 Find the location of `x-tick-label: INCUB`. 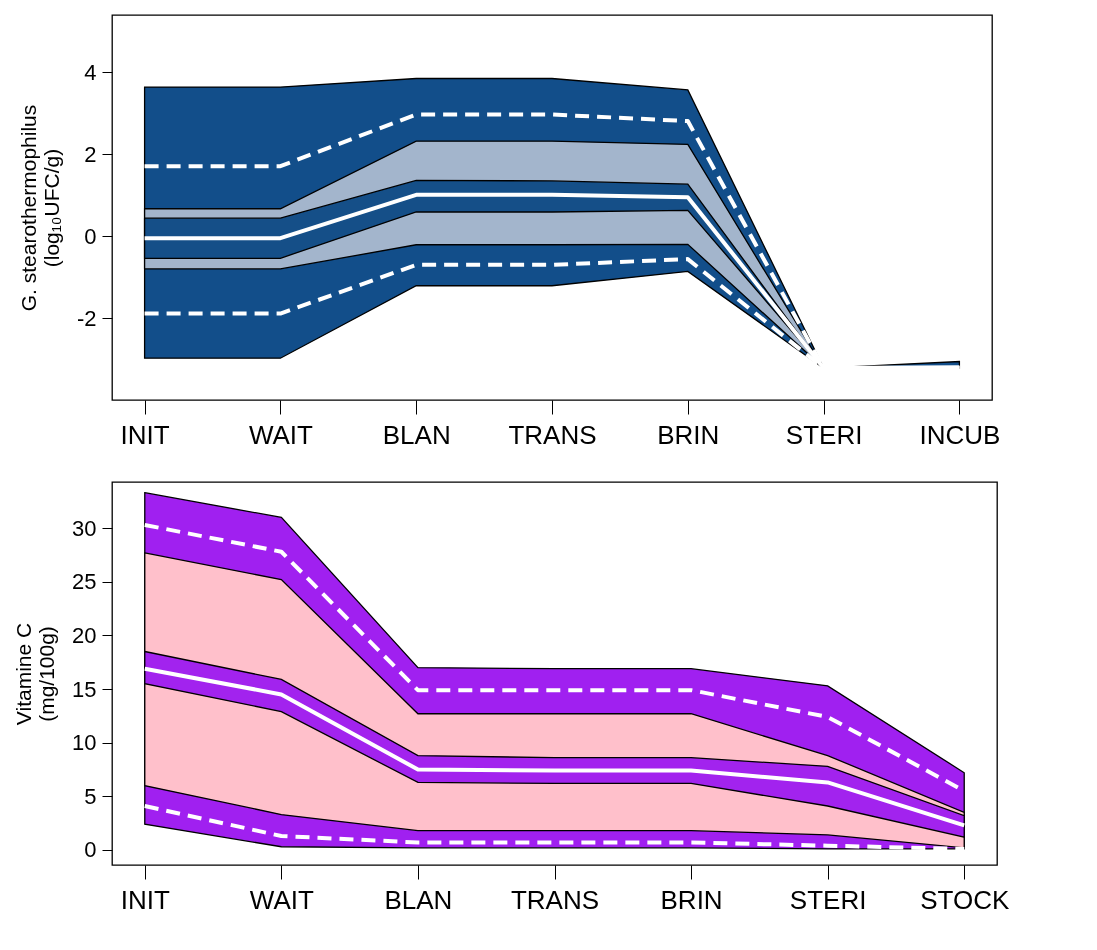

x-tick-label: INCUB is located at coordinates (960, 434).